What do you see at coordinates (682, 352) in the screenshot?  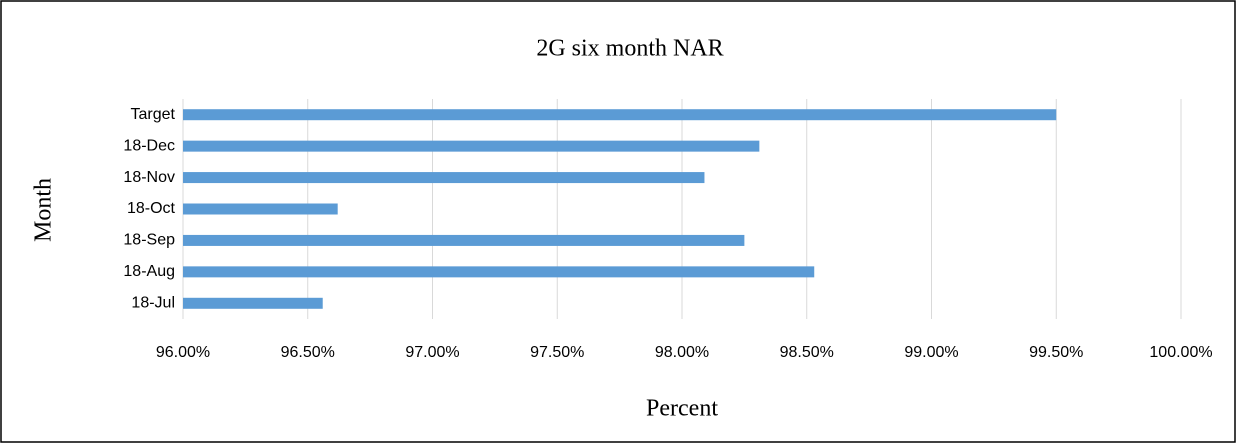 I see `x-tick-label: 98.00%` at bounding box center [682, 352].